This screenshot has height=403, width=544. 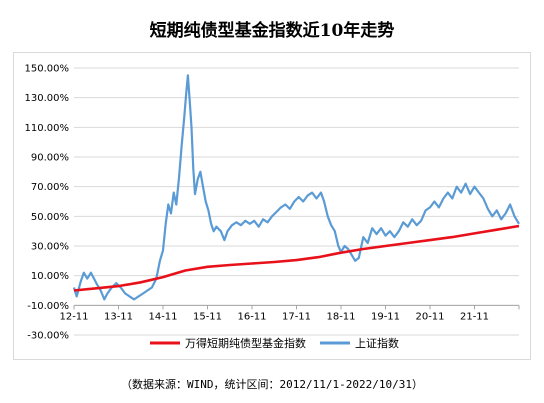 I want to click on y-tick-label: 150.00%, so click(x=47, y=69).